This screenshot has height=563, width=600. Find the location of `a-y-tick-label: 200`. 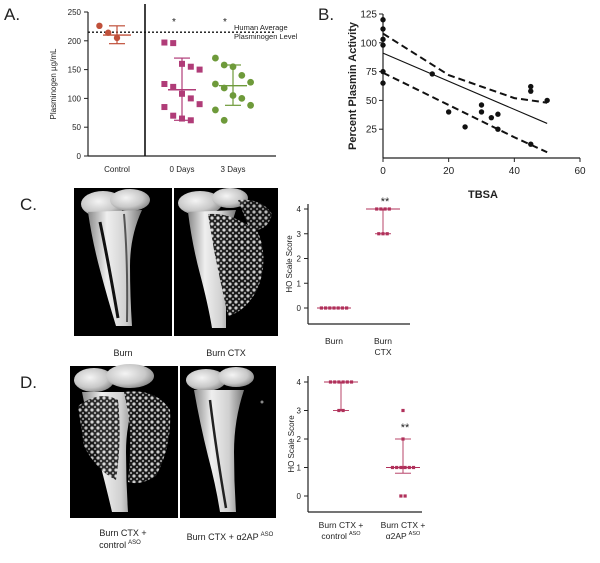

a-y-tick-label: 200 is located at coordinates (75, 41).